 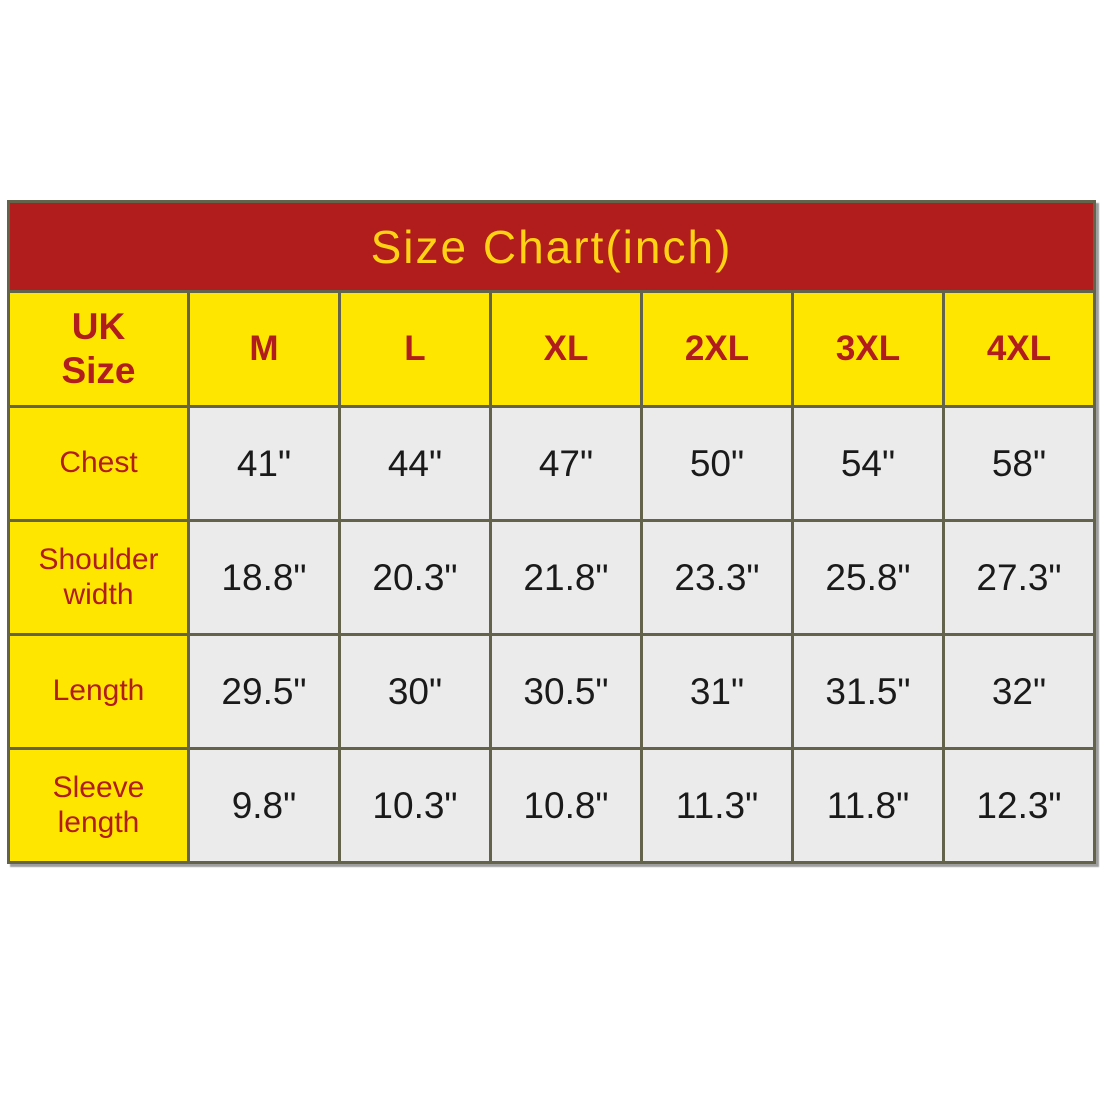 What do you see at coordinates (717, 577) in the screenshot?
I see `cell-value: 23.3"` at bounding box center [717, 577].